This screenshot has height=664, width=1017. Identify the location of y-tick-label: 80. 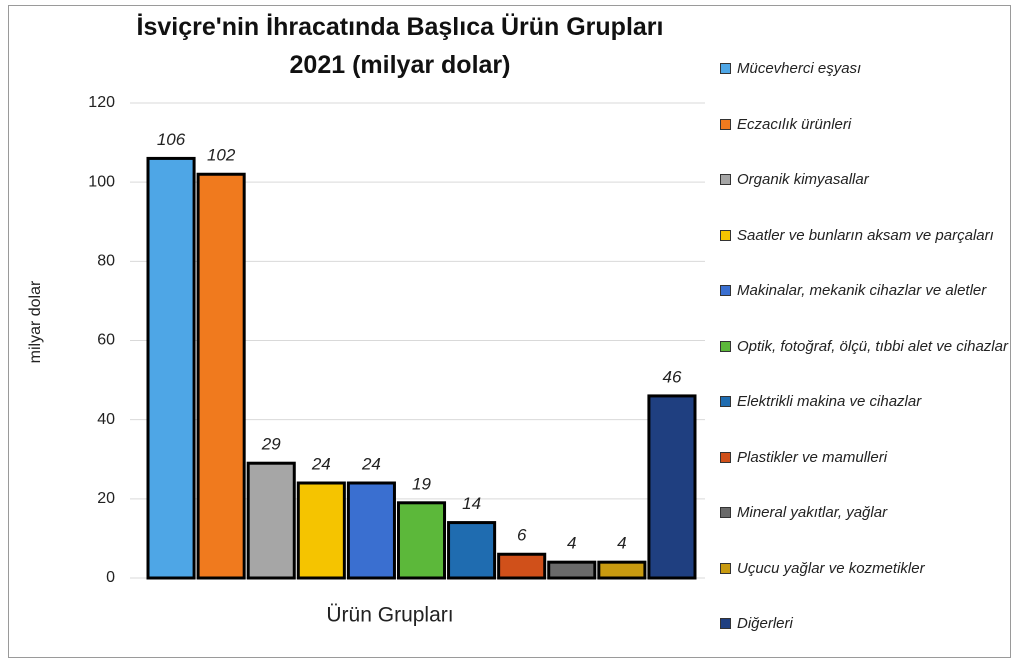
(106, 261).